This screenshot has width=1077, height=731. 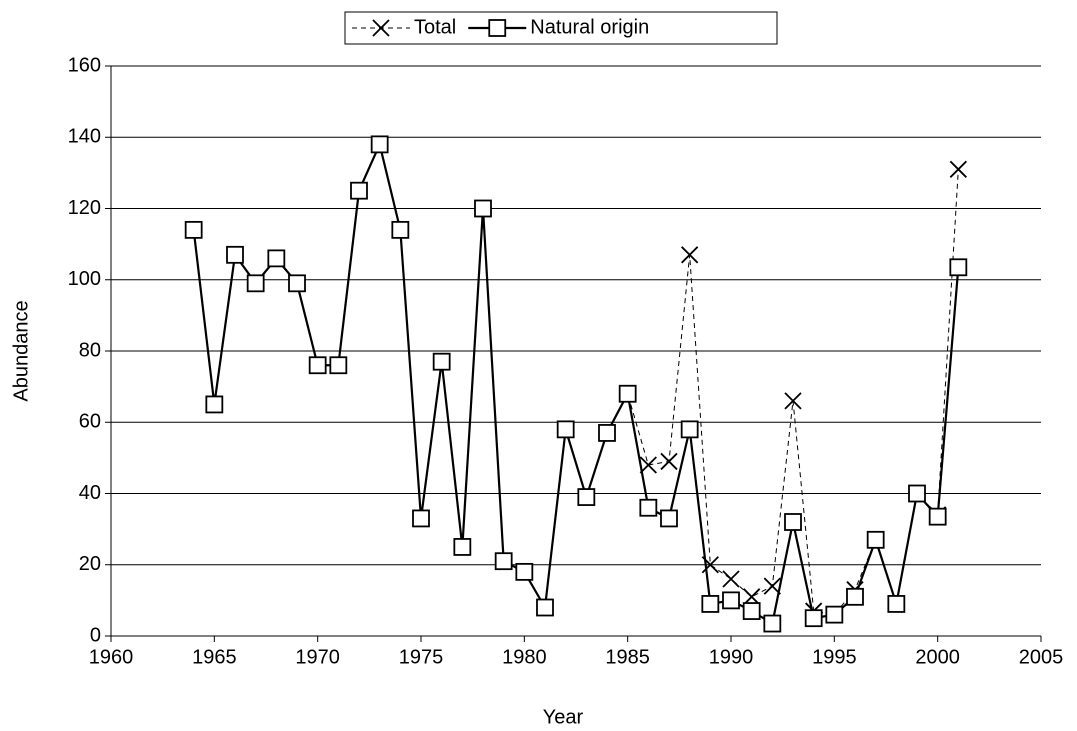 What do you see at coordinates (21, 350) in the screenshot?
I see `y-axis-label: Abundance` at bounding box center [21, 350].